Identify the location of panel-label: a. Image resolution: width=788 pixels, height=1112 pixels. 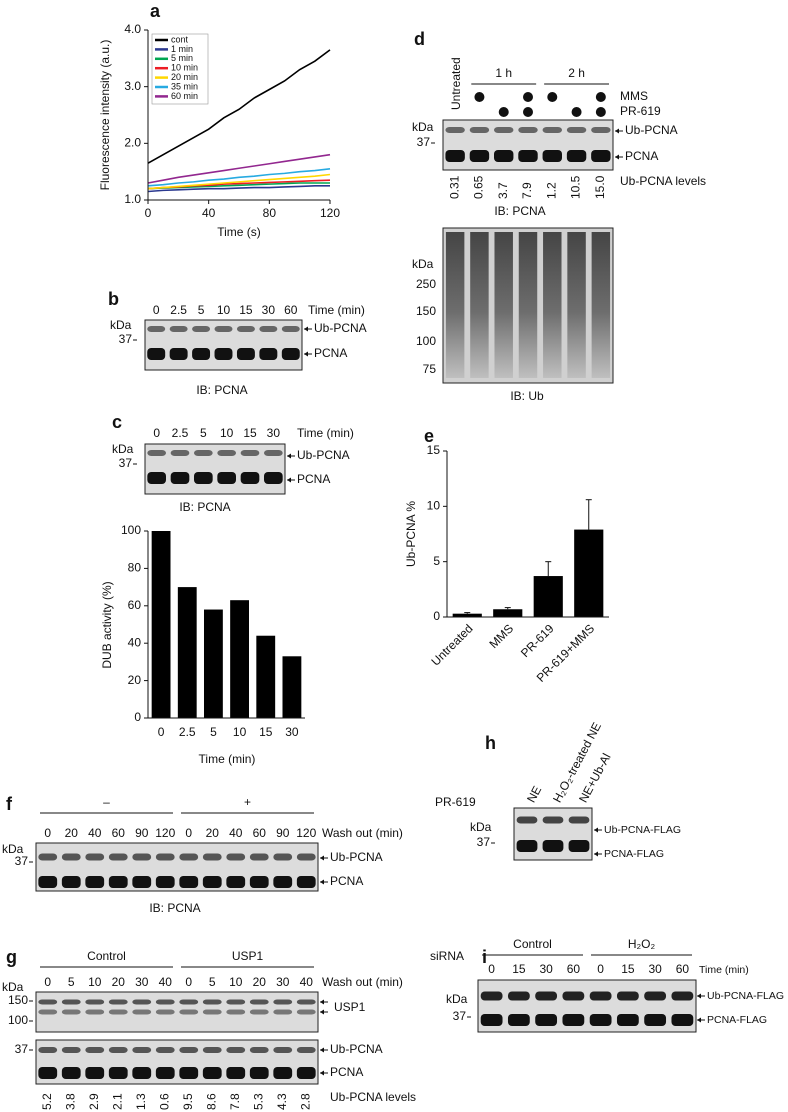
(155, 11).